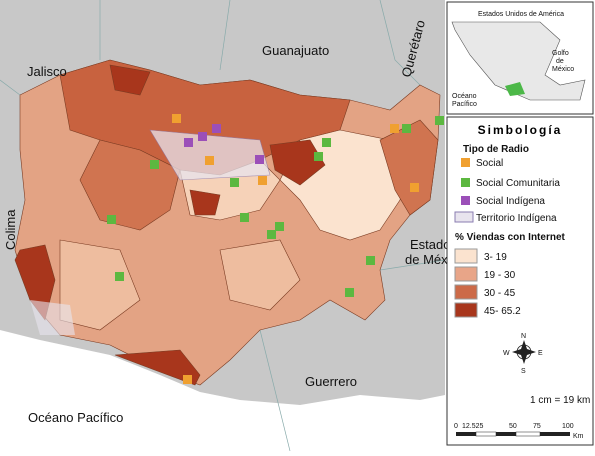  What do you see at coordinates (456, 426) in the screenshot?
I see `scale-tick: 0` at bounding box center [456, 426].